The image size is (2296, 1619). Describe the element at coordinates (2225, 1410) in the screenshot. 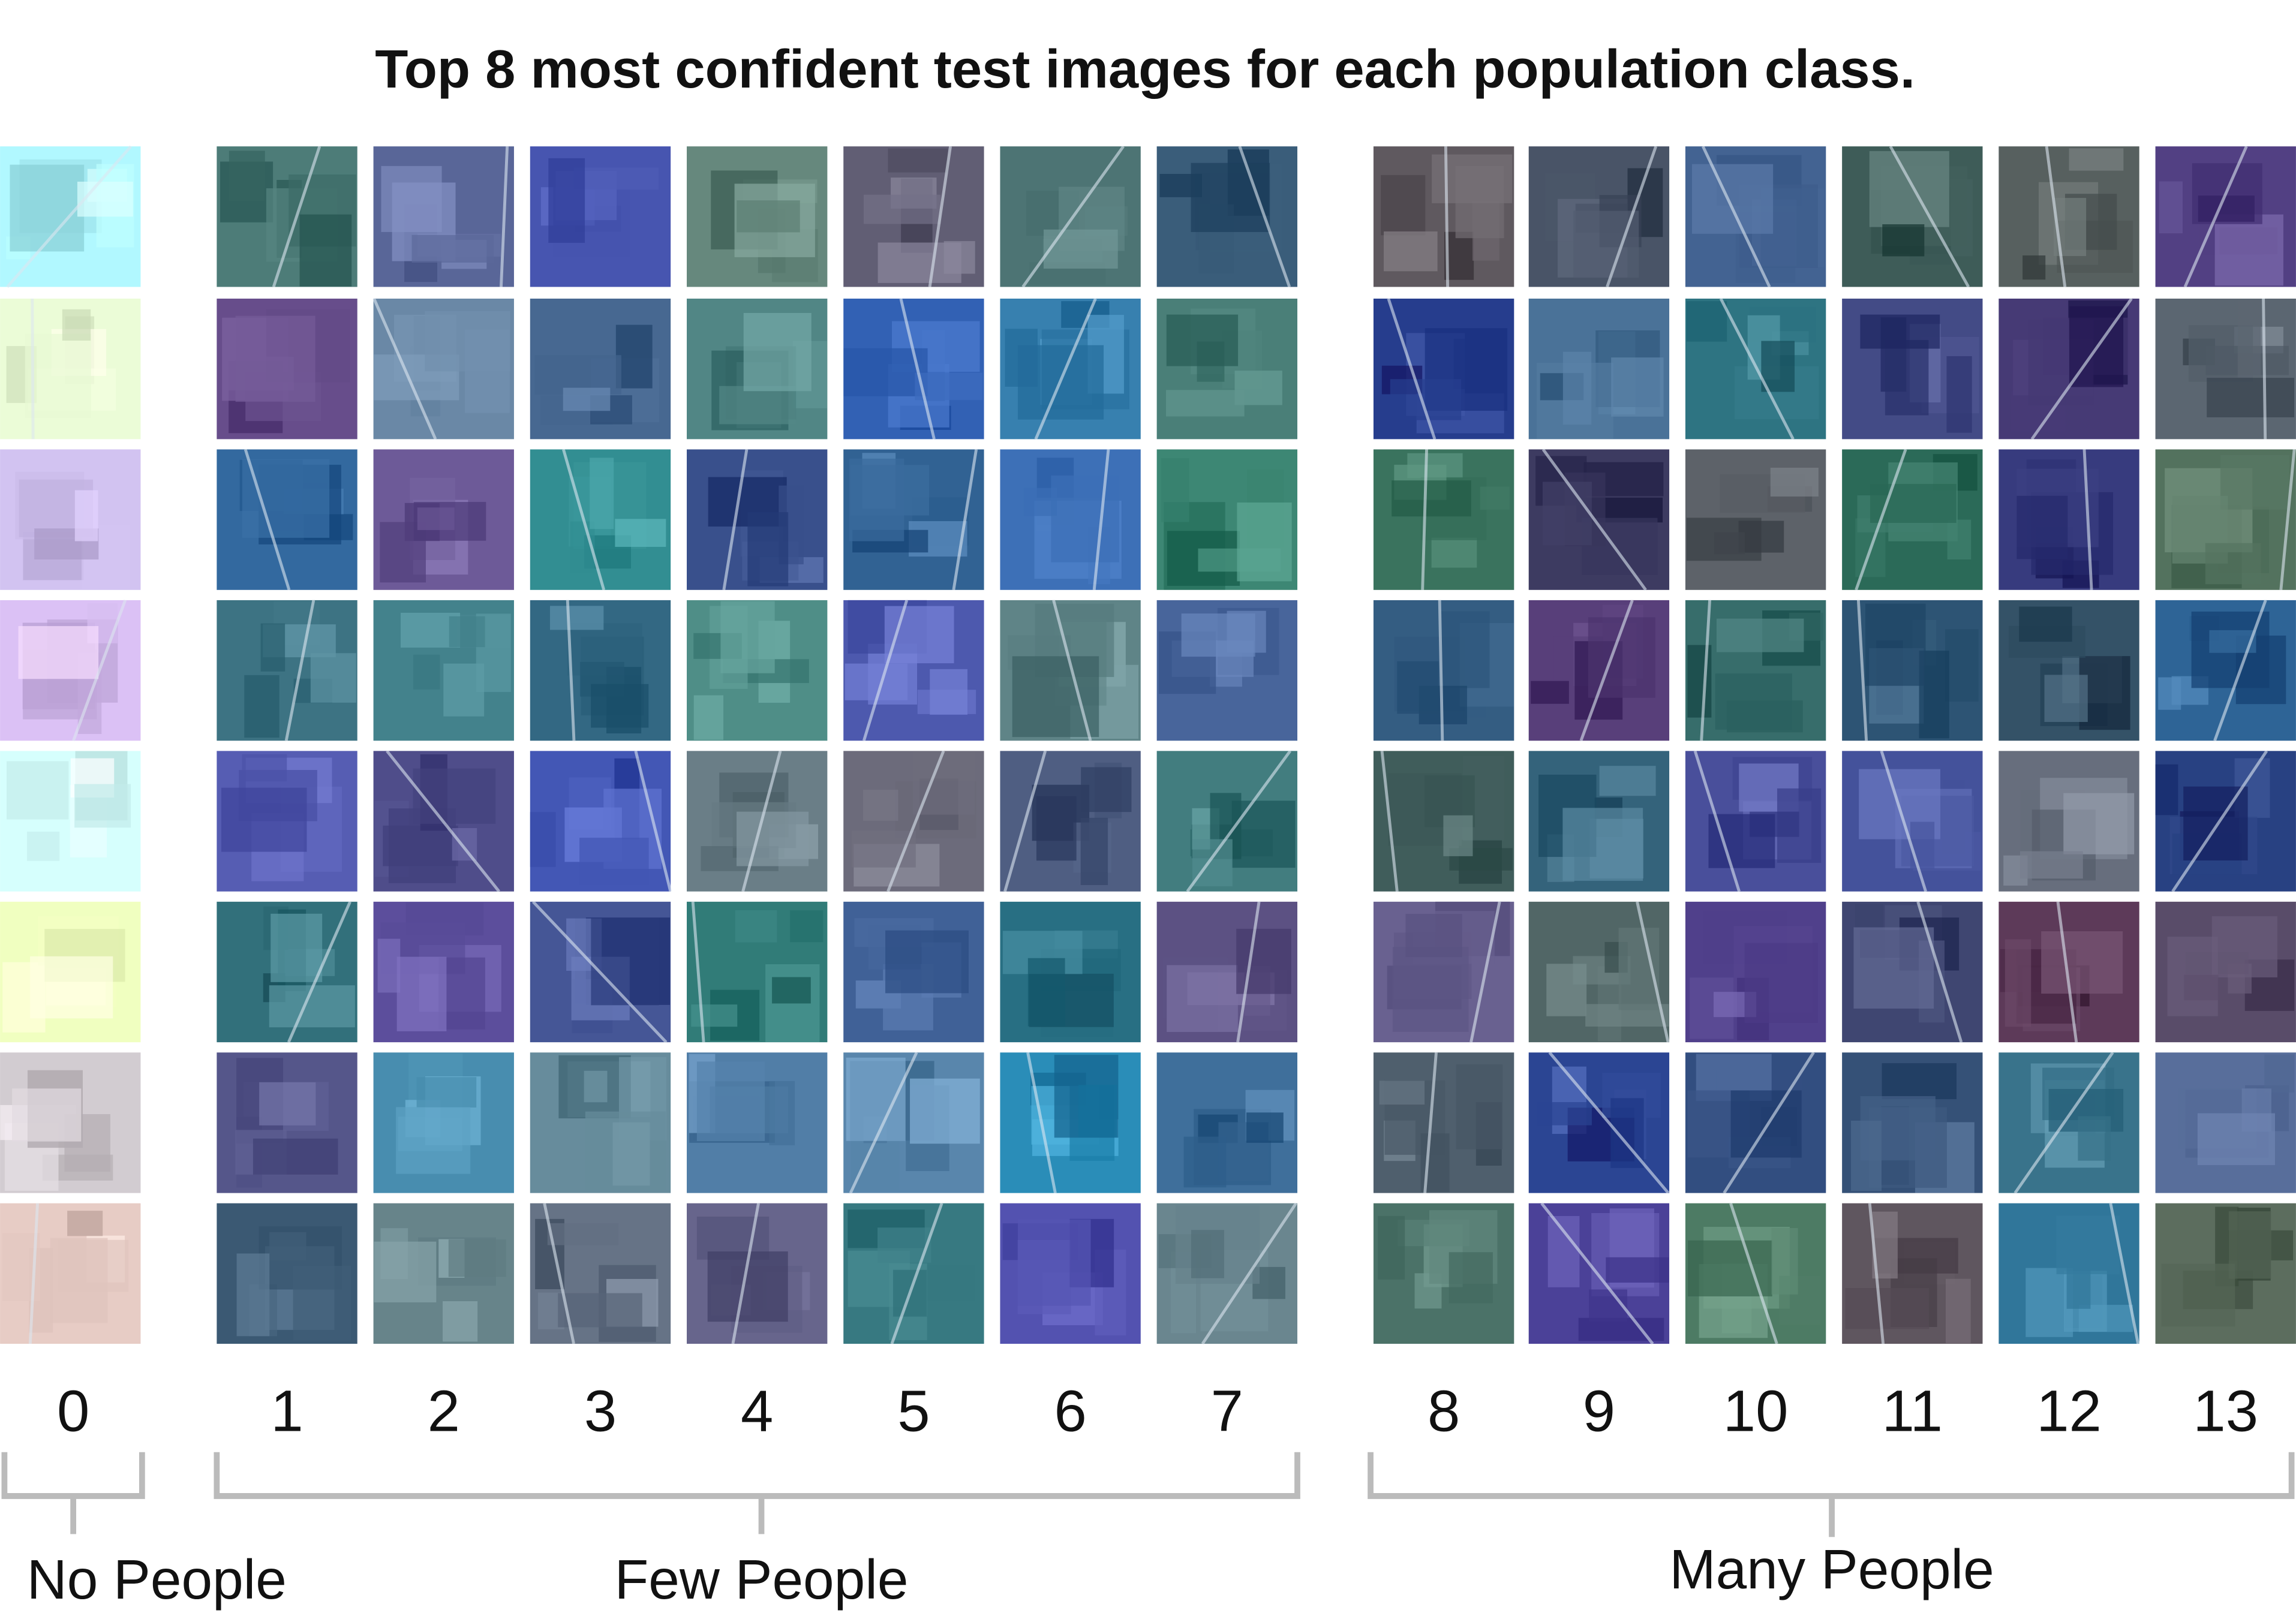

I see `class-label: 13` at that location.